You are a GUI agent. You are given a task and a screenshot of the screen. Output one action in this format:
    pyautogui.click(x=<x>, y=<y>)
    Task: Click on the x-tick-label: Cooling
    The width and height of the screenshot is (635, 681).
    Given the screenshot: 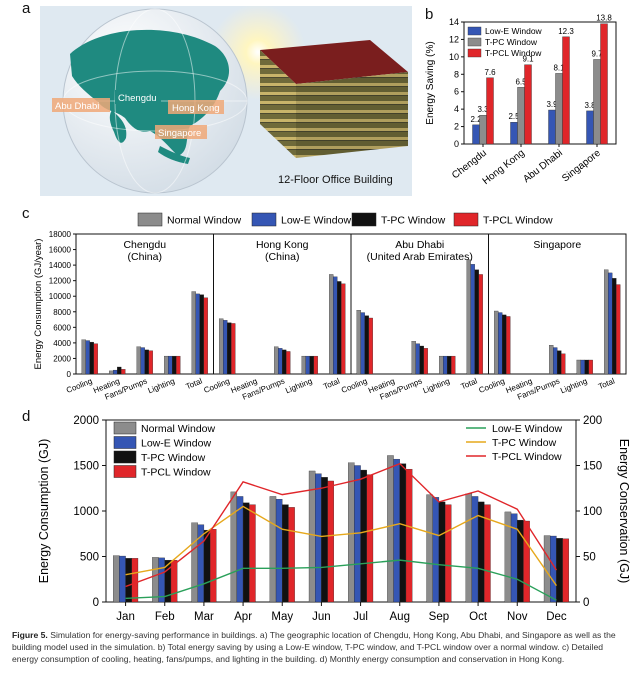 What is the action you would take?
    pyautogui.click(x=79, y=386)
    